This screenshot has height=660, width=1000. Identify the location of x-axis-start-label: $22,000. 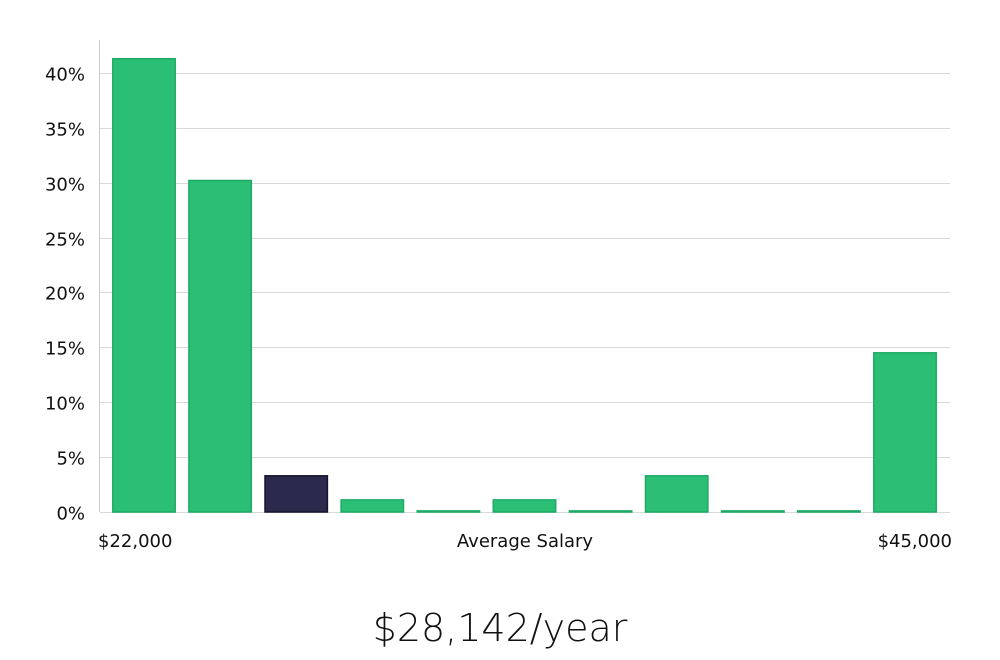
(135, 541).